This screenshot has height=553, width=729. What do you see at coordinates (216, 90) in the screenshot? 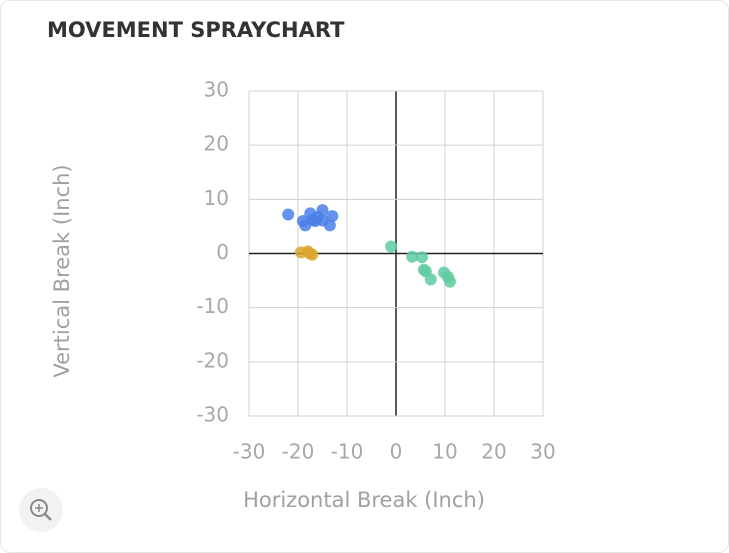
I see `y-tick-label: 30` at bounding box center [216, 90].